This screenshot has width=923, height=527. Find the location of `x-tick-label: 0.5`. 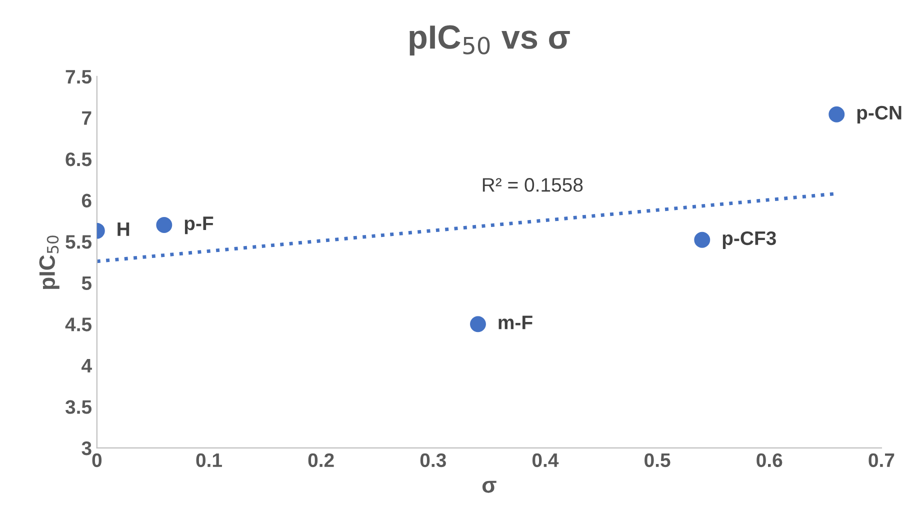

x-tick-label: 0.5 is located at coordinates (657, 460).